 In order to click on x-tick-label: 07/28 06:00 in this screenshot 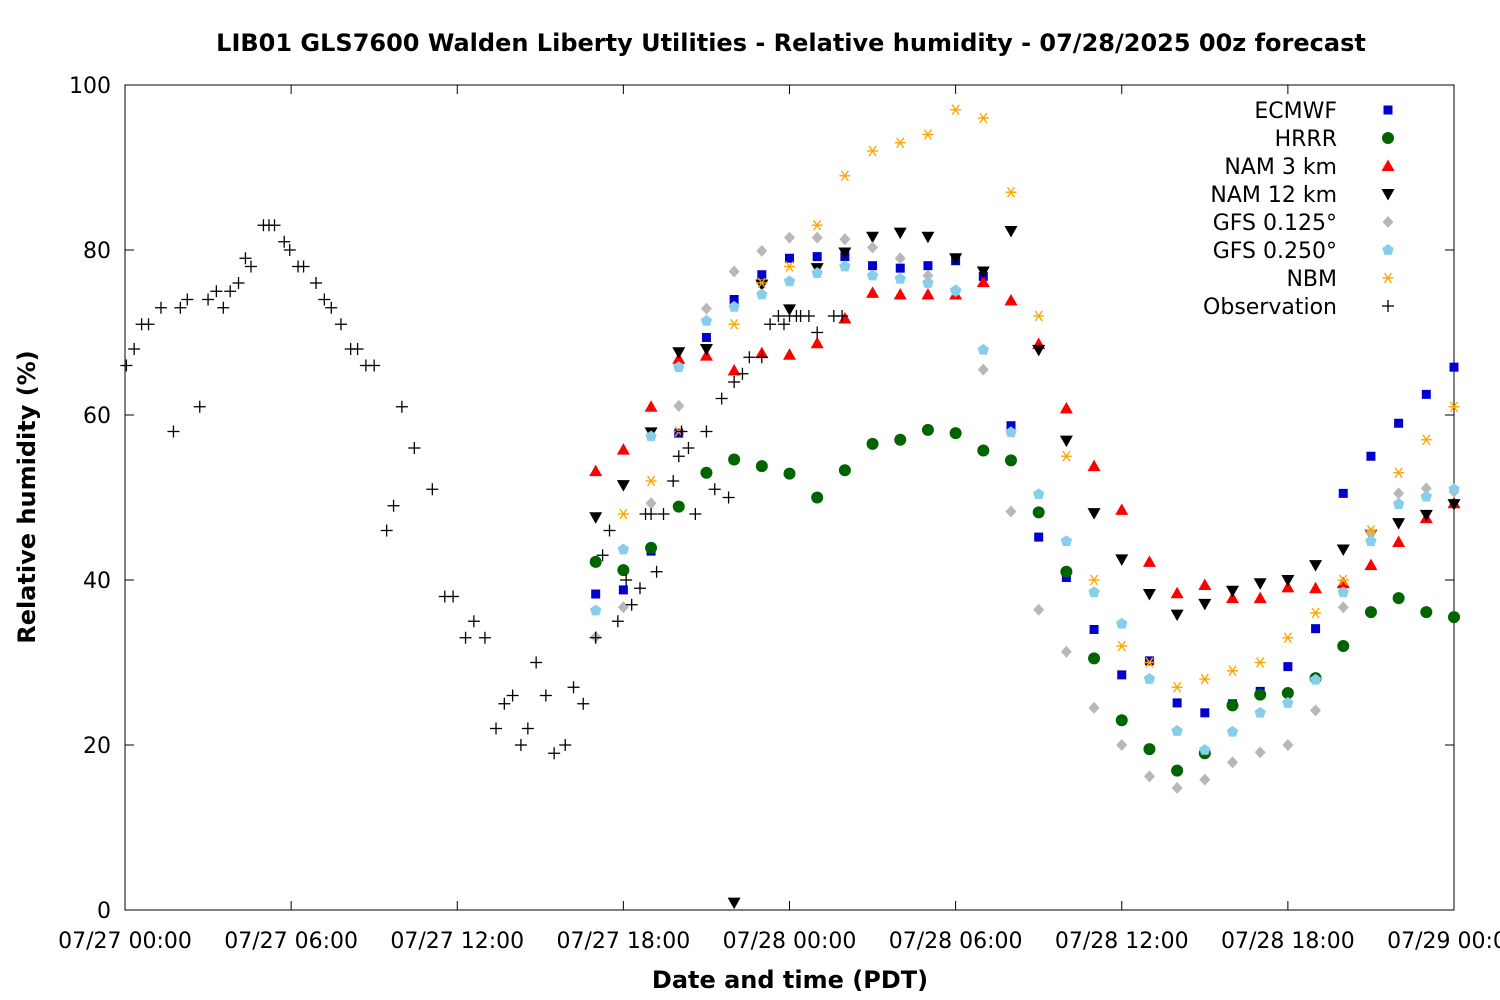, I will do `click(956, 941)`.